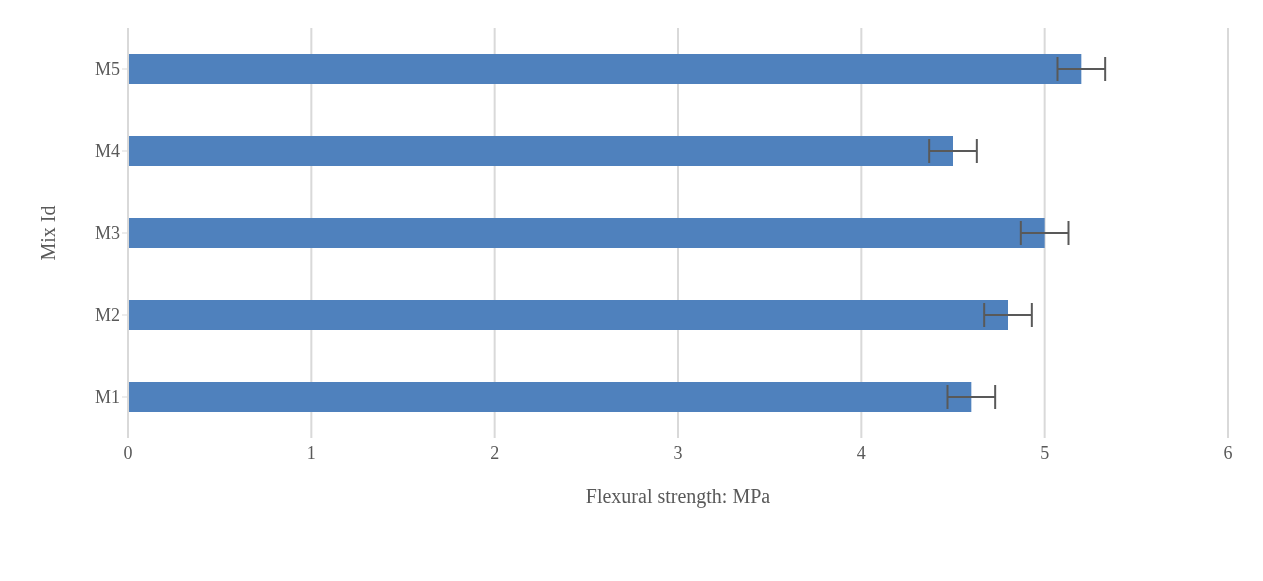  I want to click on y-tick-label: M5, so click(107, 69).